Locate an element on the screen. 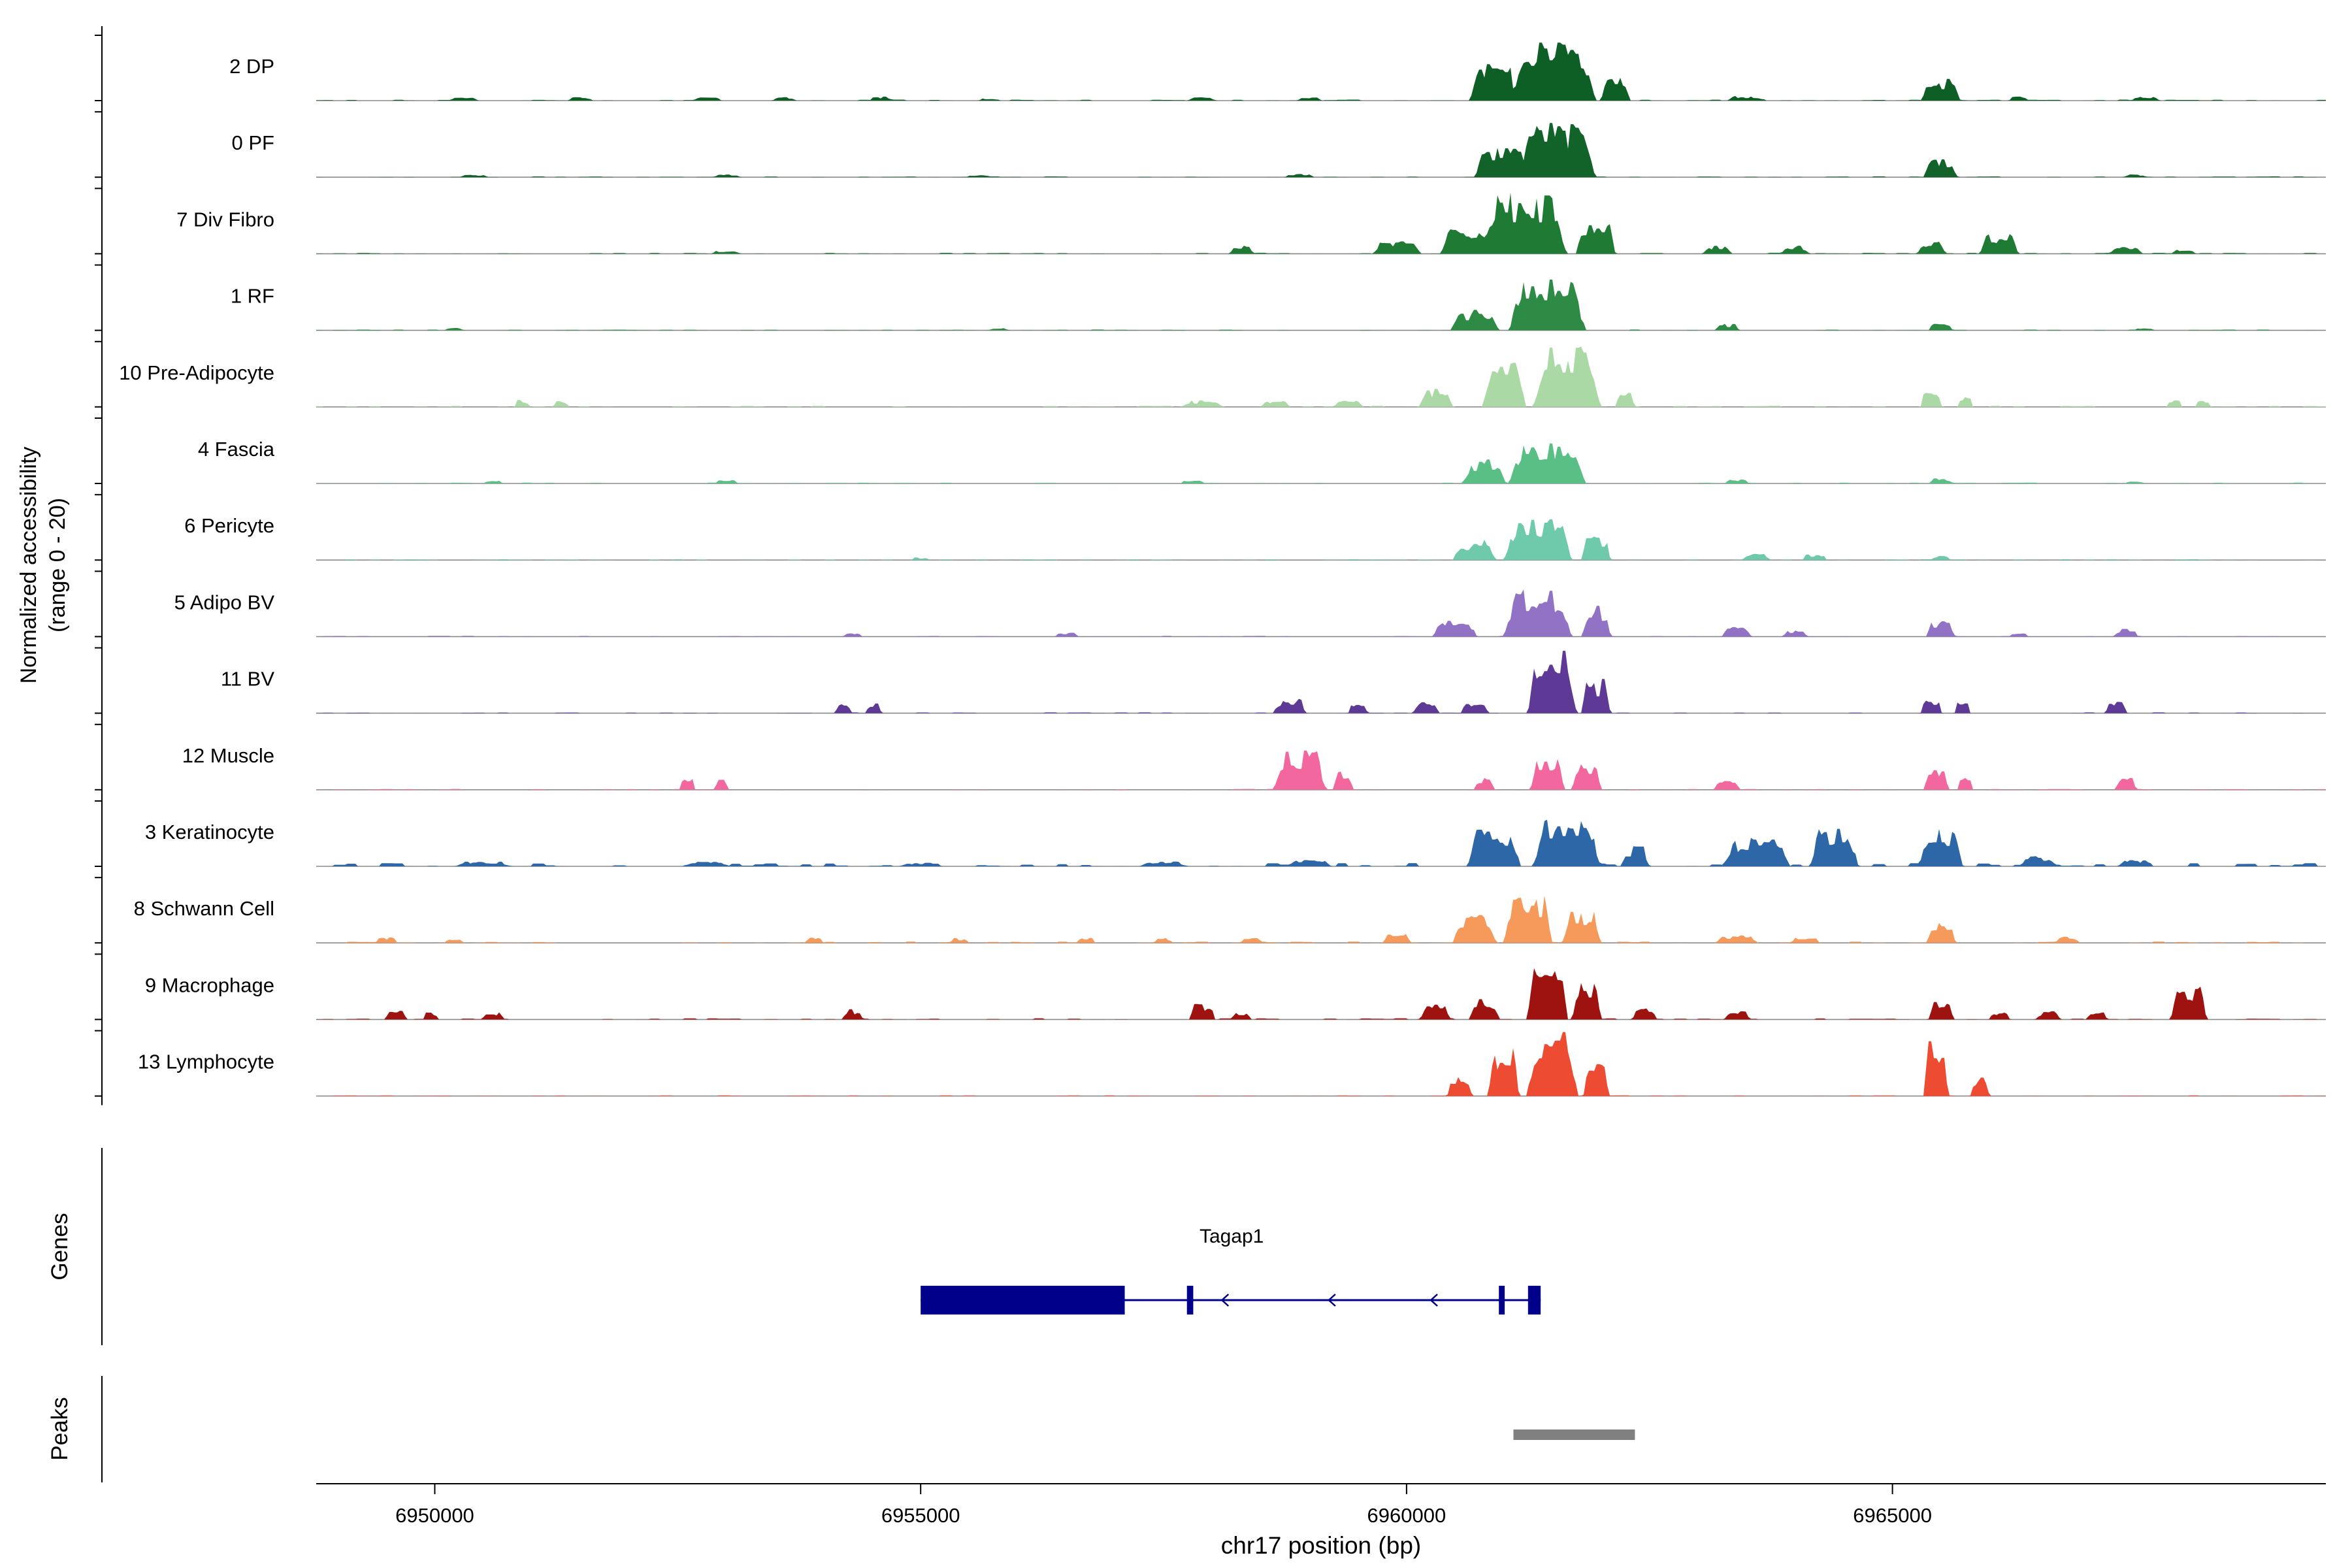  track-label: 11 BV is located at coordinates (247, 679).